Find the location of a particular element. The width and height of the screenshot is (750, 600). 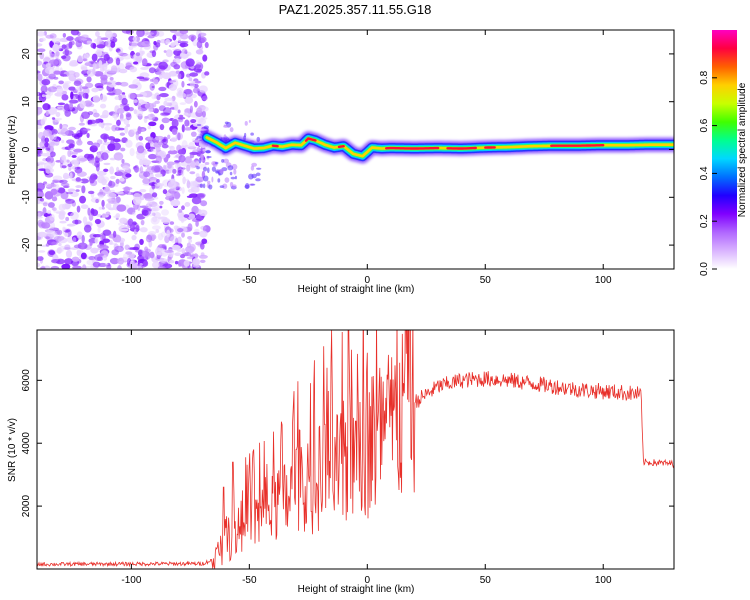

colorbar-bar is located at coordinates (724, 149).